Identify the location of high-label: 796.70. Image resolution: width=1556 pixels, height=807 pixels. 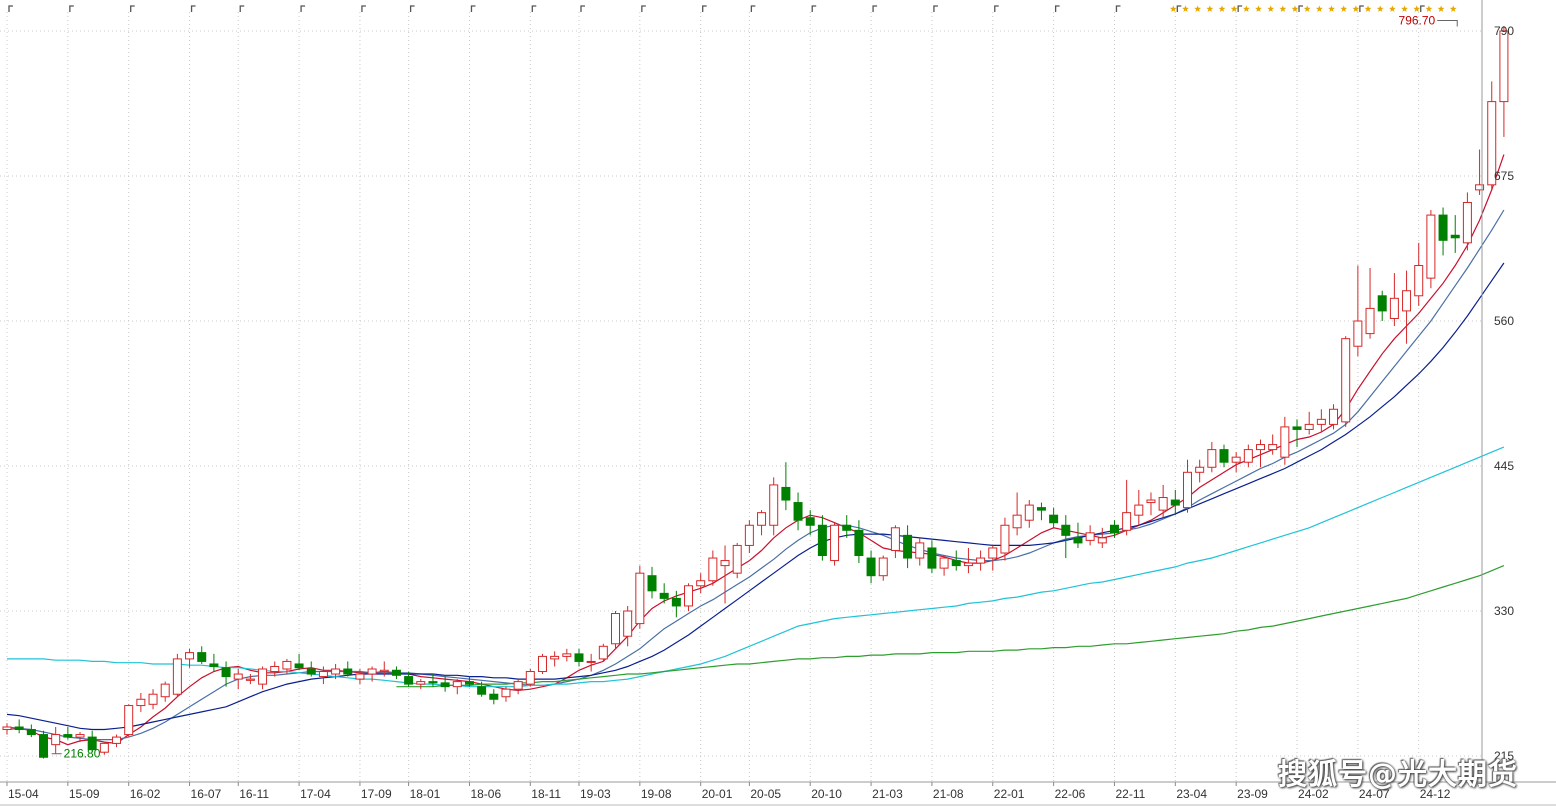
(1417, 21).